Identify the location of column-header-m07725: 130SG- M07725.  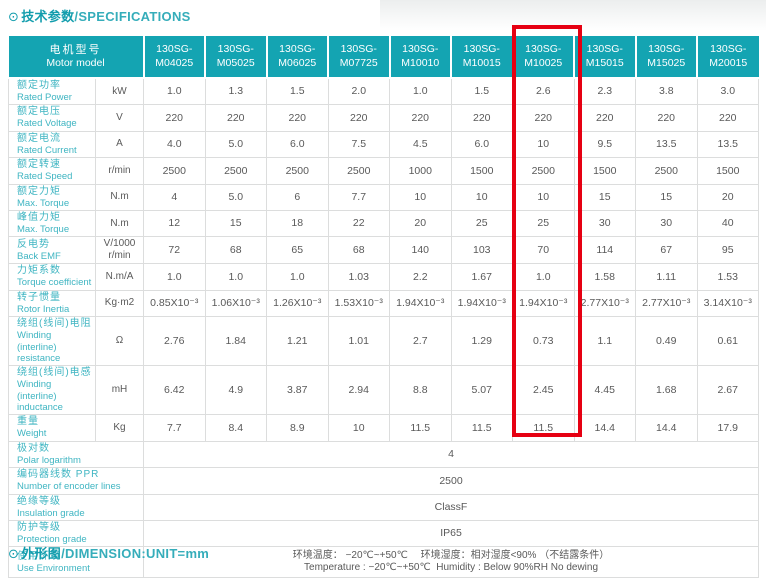
(359, 57).